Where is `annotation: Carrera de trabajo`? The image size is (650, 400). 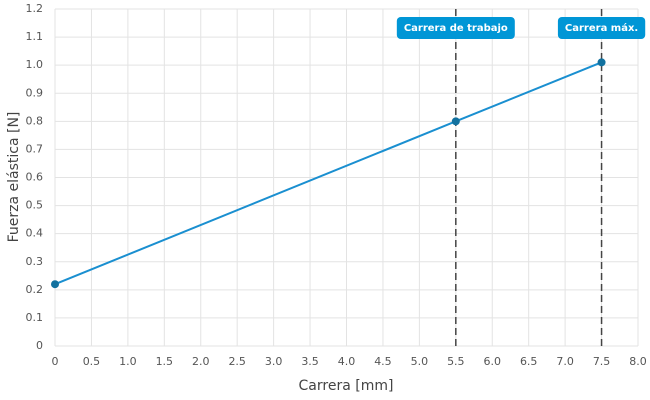
annotation: Carrera de trabajo is located at coordinates (455, 28).